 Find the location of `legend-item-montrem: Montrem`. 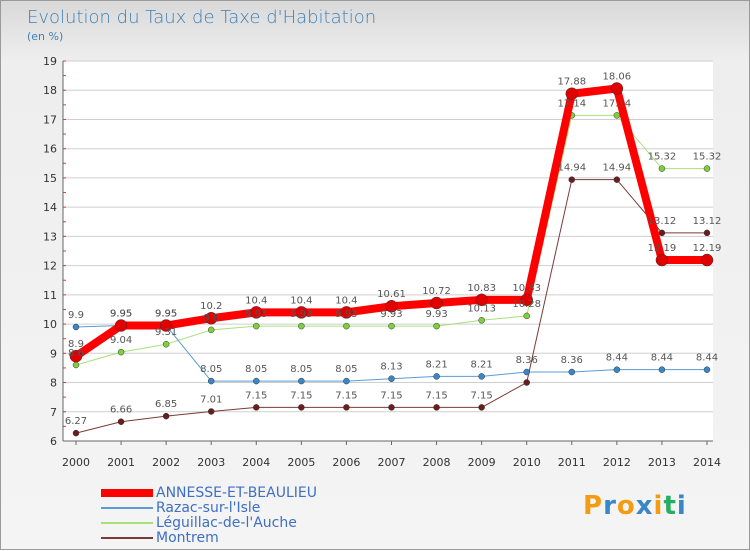

legend-item-montrem: Montrem is located at coordinates (251, 538).